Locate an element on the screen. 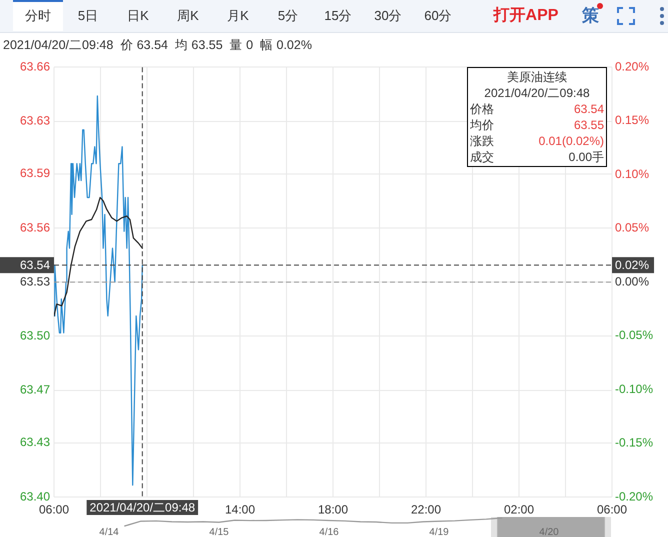  y2-tick-label: -0.15% is located at coordinates (634, 443).